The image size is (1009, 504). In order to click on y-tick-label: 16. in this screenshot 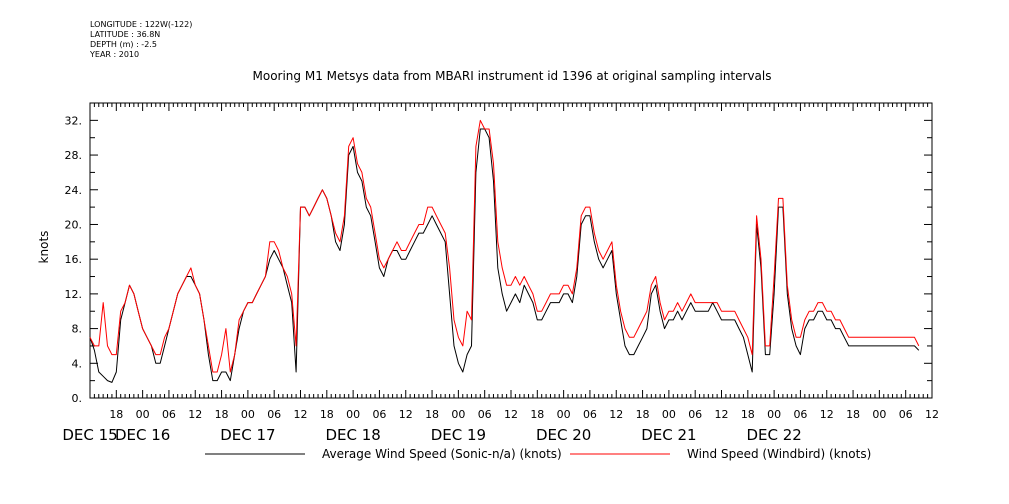, I will do `click(74, 259)`.